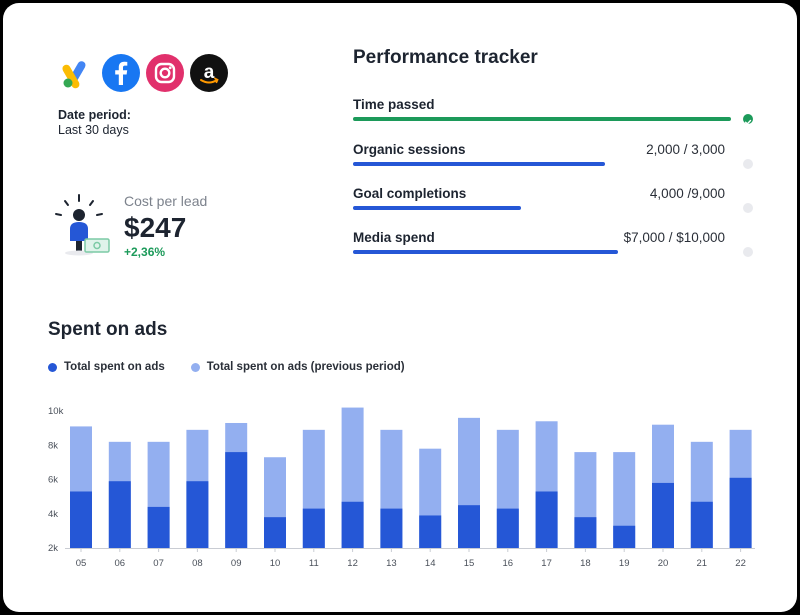  I want to click on legend-label: Total spent on ads (previous period), so click(305, 367).